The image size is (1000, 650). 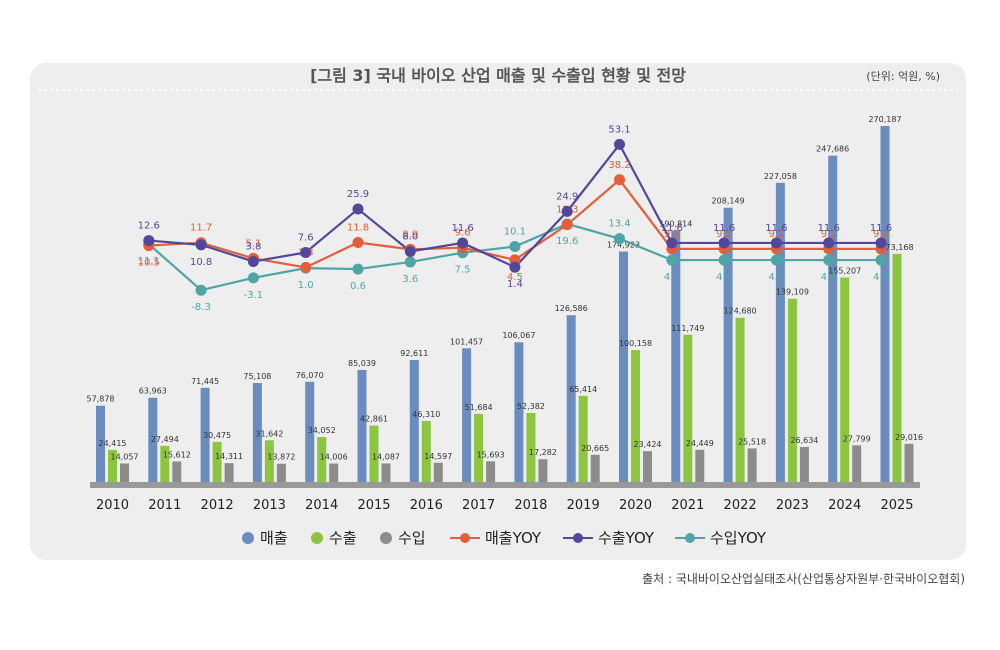 I want to click on import-yoy-label: 13.4, so click(x=619, y=224).